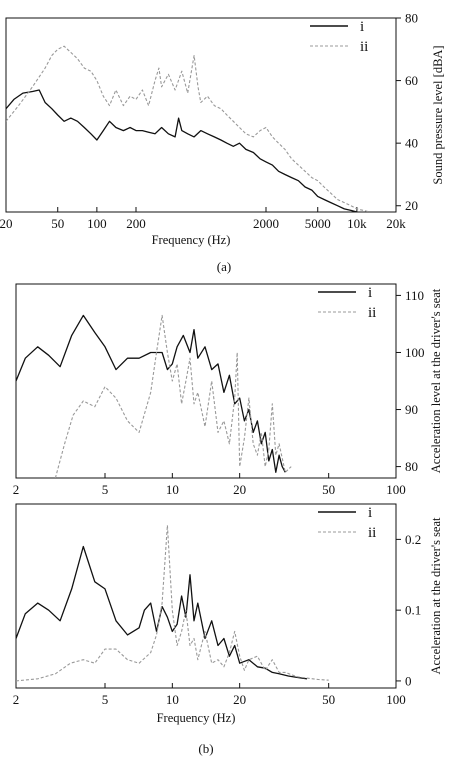  Describe the element at coordinates (396, 223) in the screenshot. I see `x-tick-label: 20k` at that location.